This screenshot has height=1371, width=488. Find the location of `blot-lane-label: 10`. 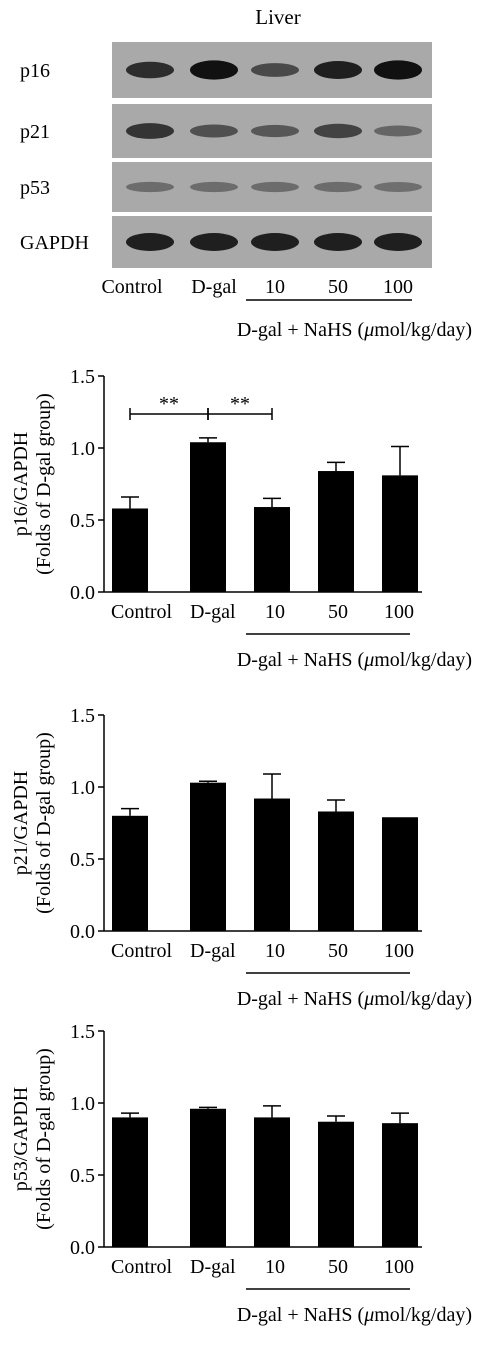

blot-lane-label: 10 is located at coordinates (275, 287).